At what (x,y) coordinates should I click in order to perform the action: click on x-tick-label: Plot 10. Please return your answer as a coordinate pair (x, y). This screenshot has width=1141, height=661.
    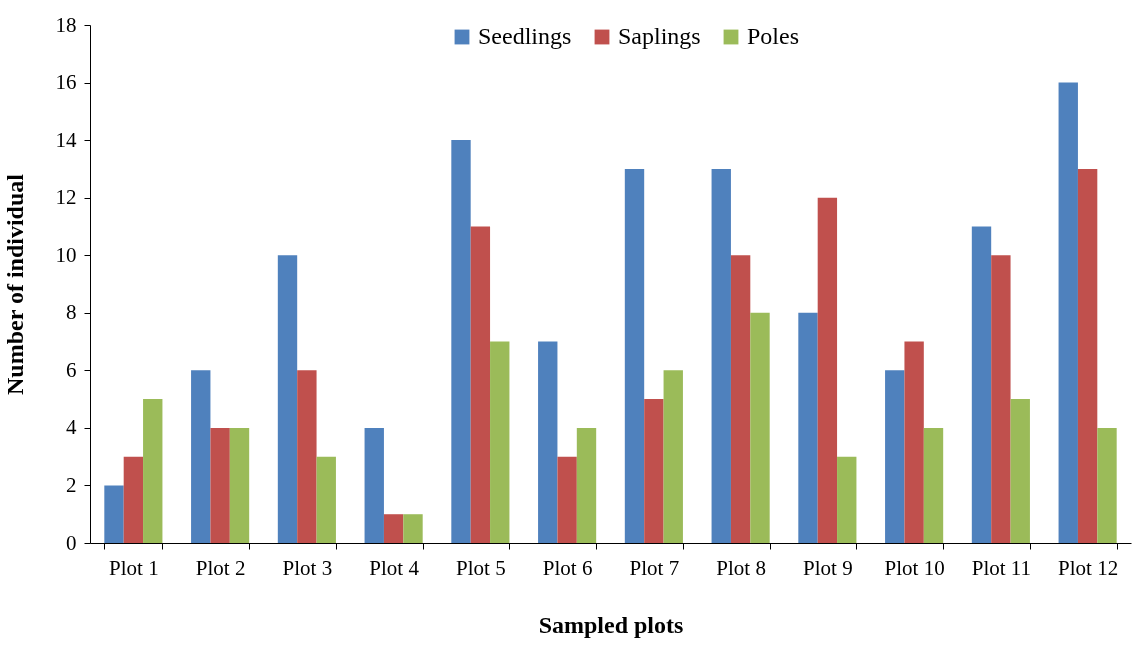
    Looking at the image, I should click on (914, 567).